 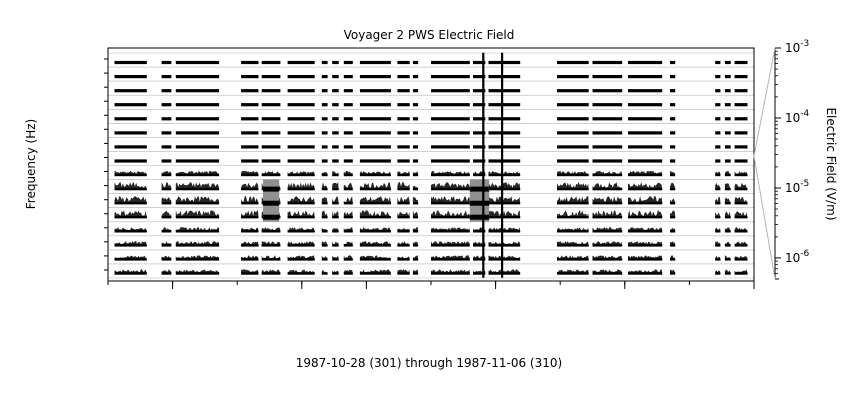 I want to click on colorbar-tick-label: 10-6, so click(x=797, y=257).